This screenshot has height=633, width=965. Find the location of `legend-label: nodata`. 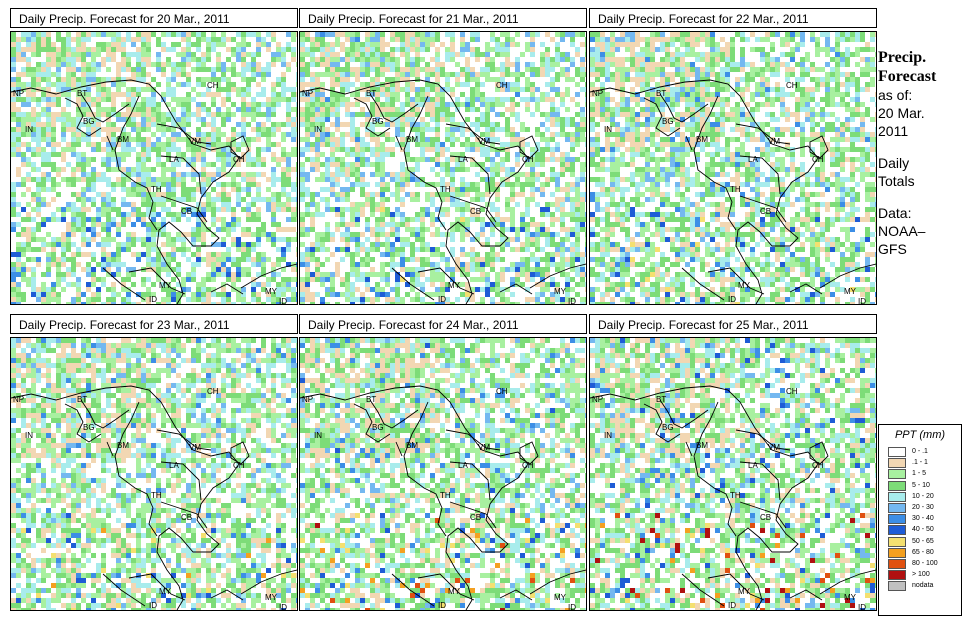

legend-label: nodata is located at coordinates (923, 586).